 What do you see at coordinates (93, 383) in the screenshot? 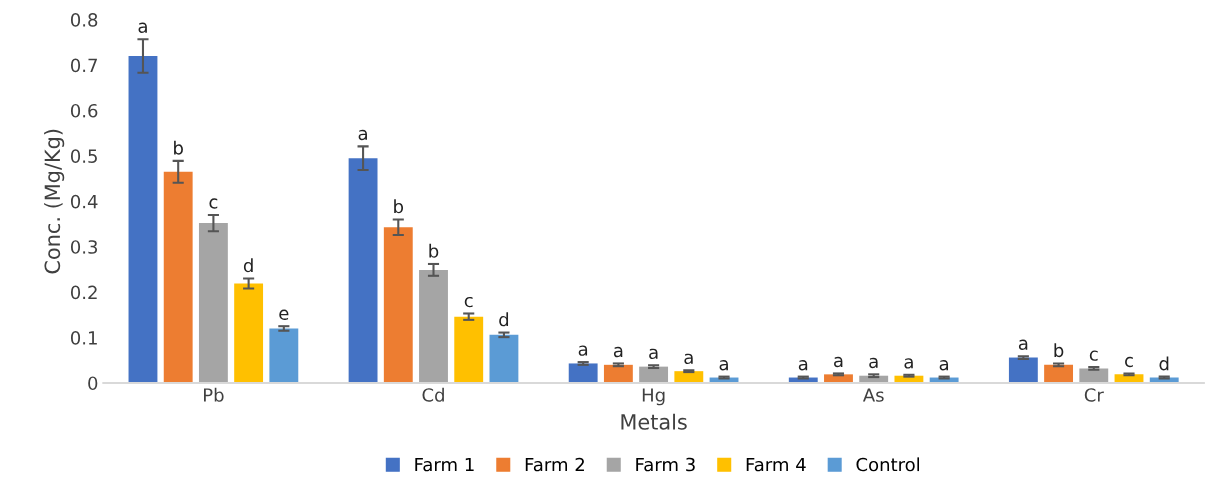
I see `y-tick-label: 0` at bounding box center [93, 383].